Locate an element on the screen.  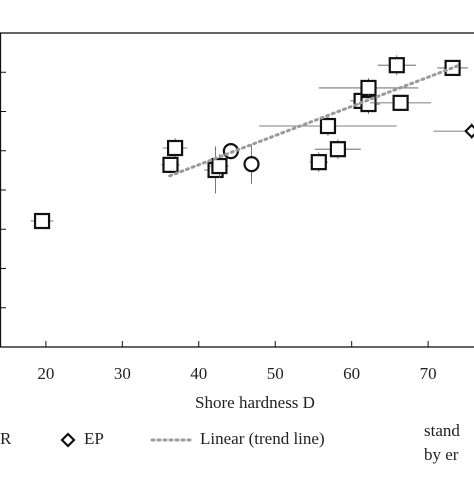
circle-marker is located at coordinates (252, 164).